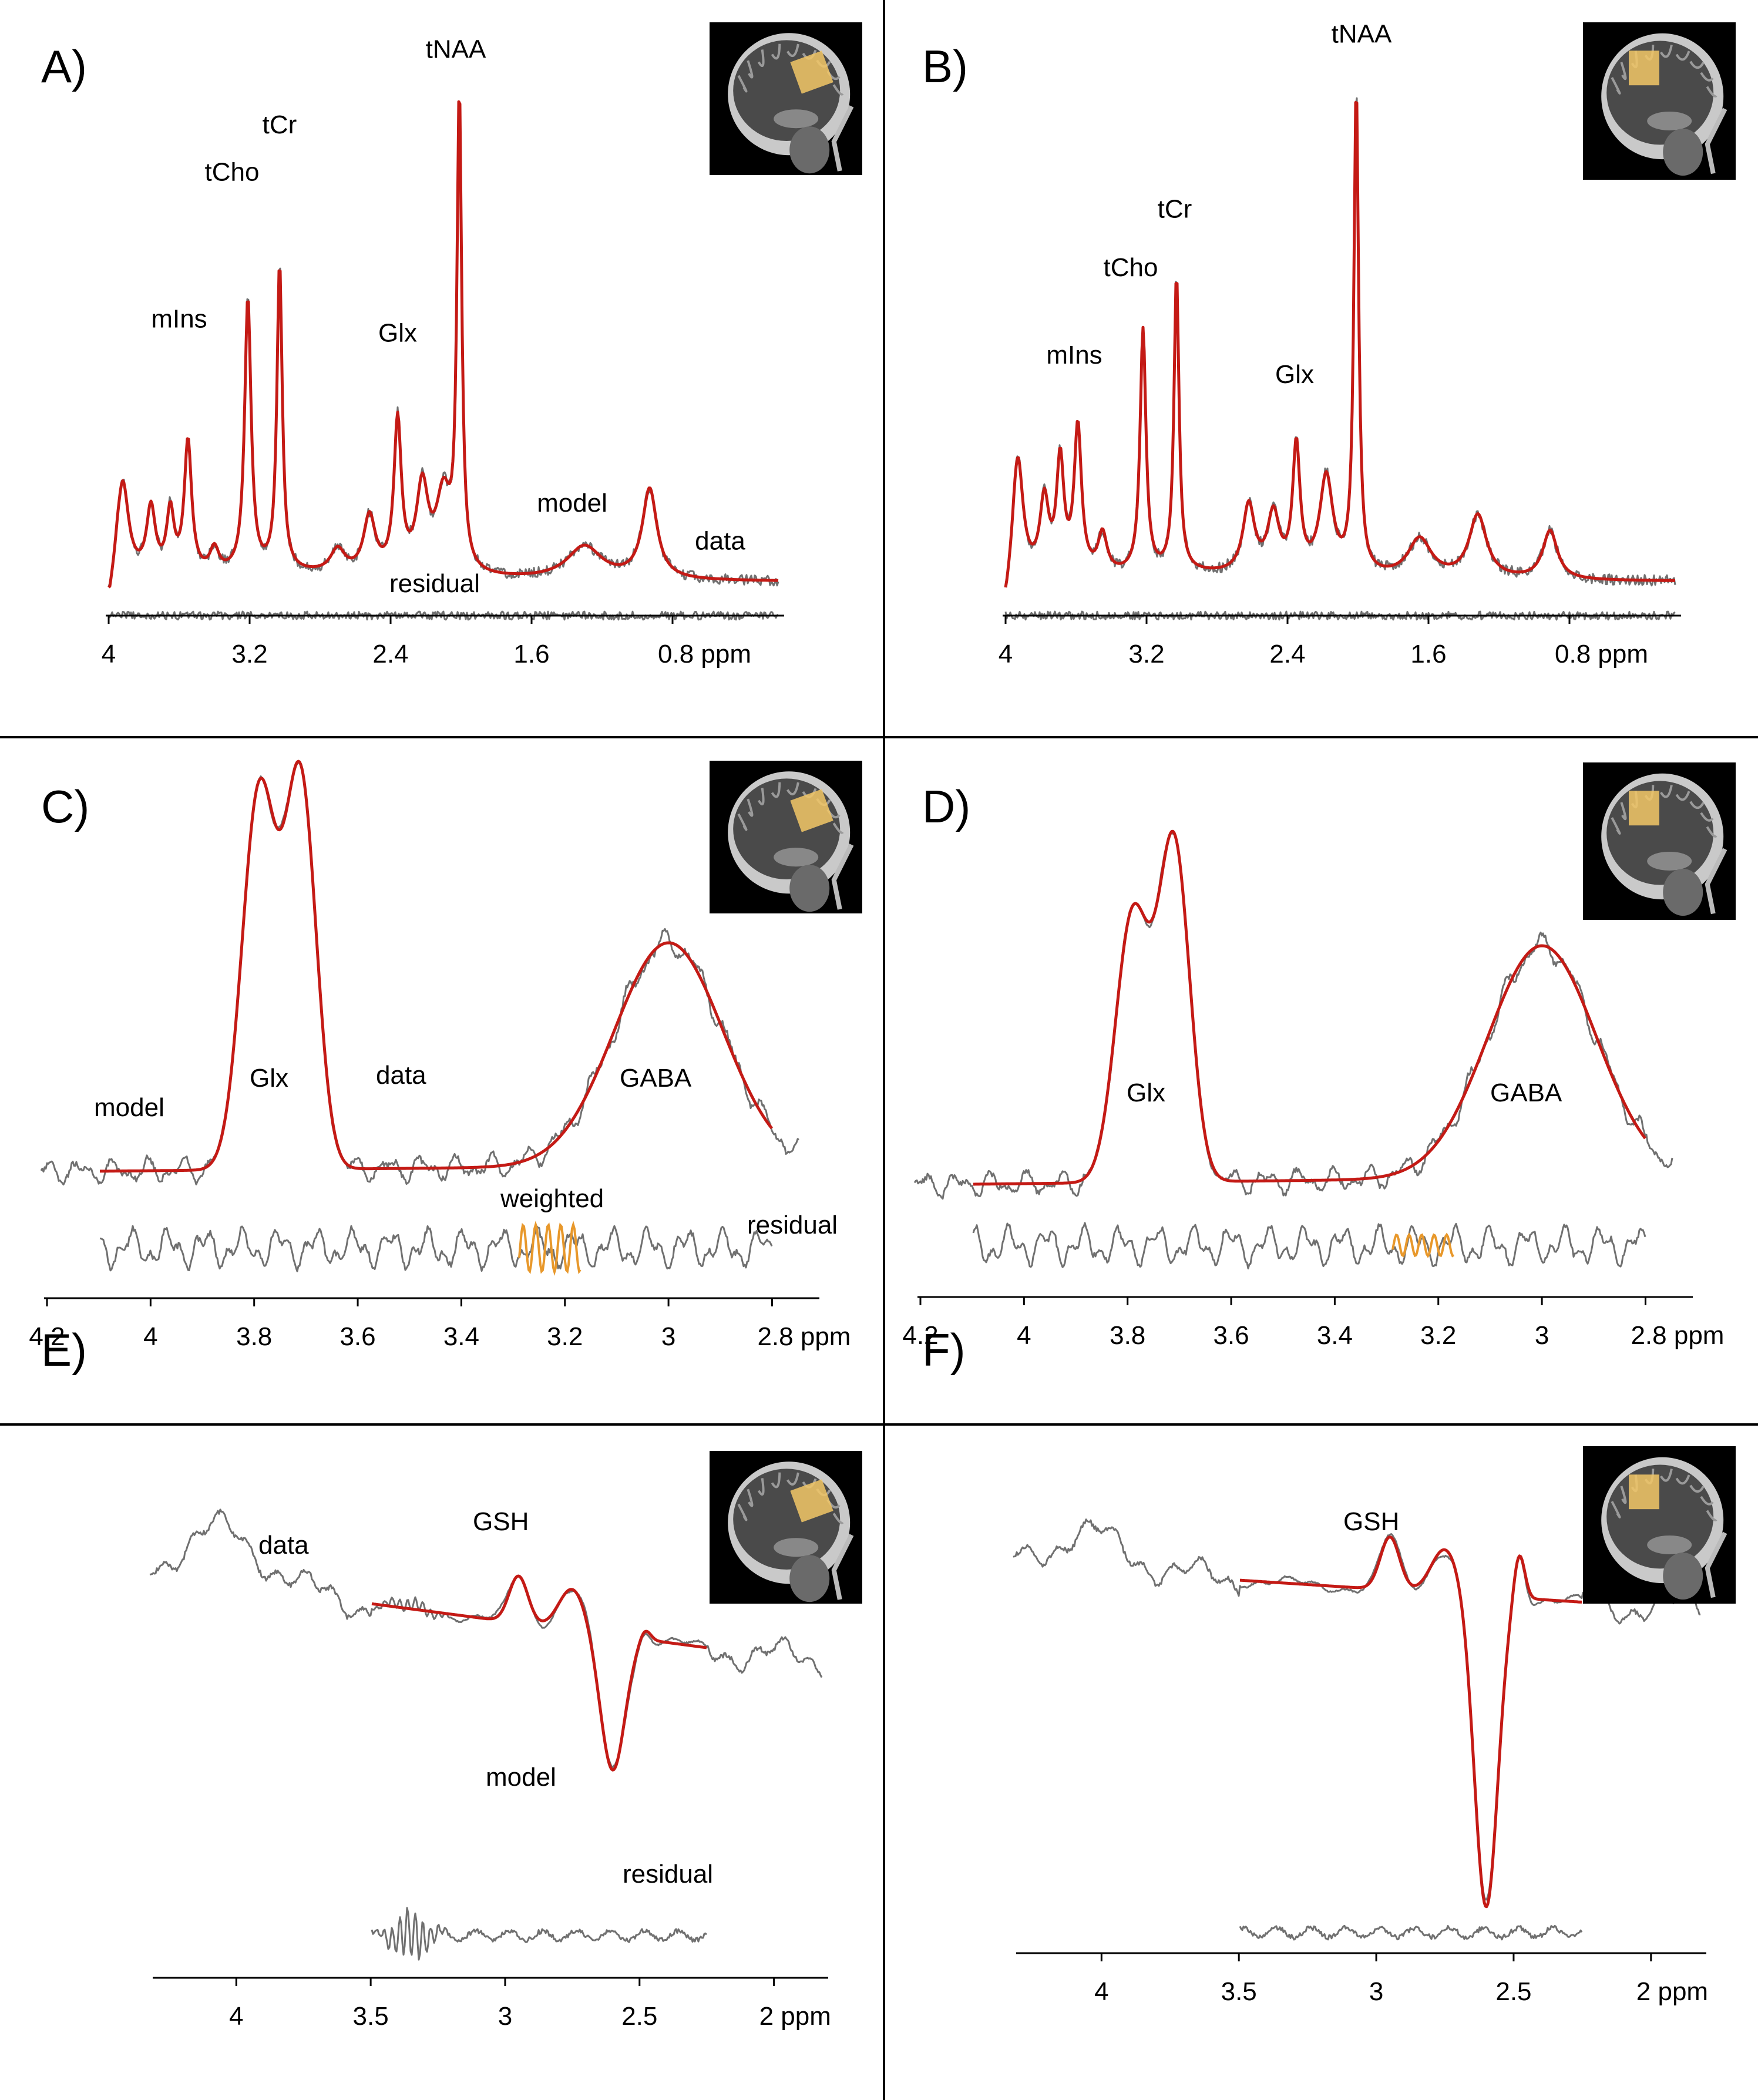  What do you see at coordinates (1362, 34) in the screenshot?
I see `peak-label-tnaa: tNAA` at bounding box center [1362, 34].